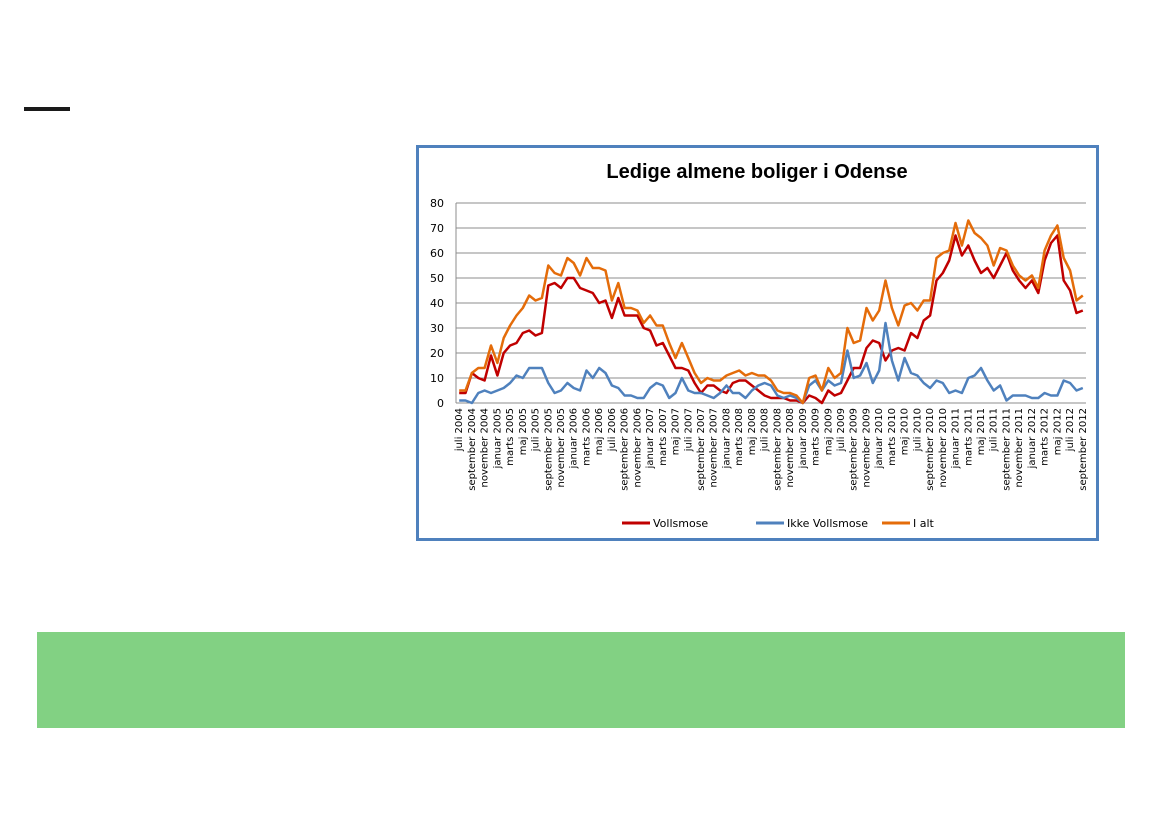  I want to click on x-tick-label: juli 2004, so click(459, 430).